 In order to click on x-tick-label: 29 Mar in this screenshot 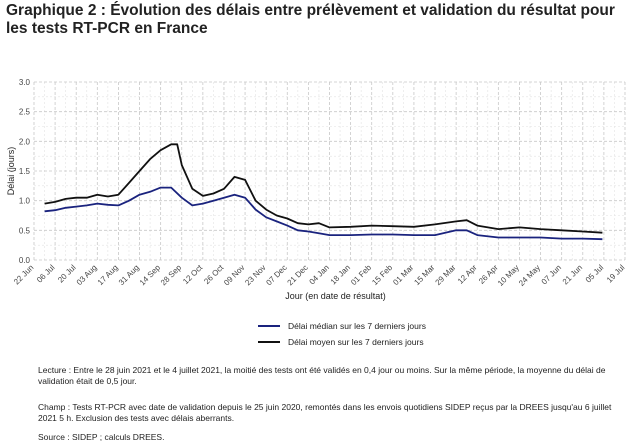, I will do `click(446, 275)`.